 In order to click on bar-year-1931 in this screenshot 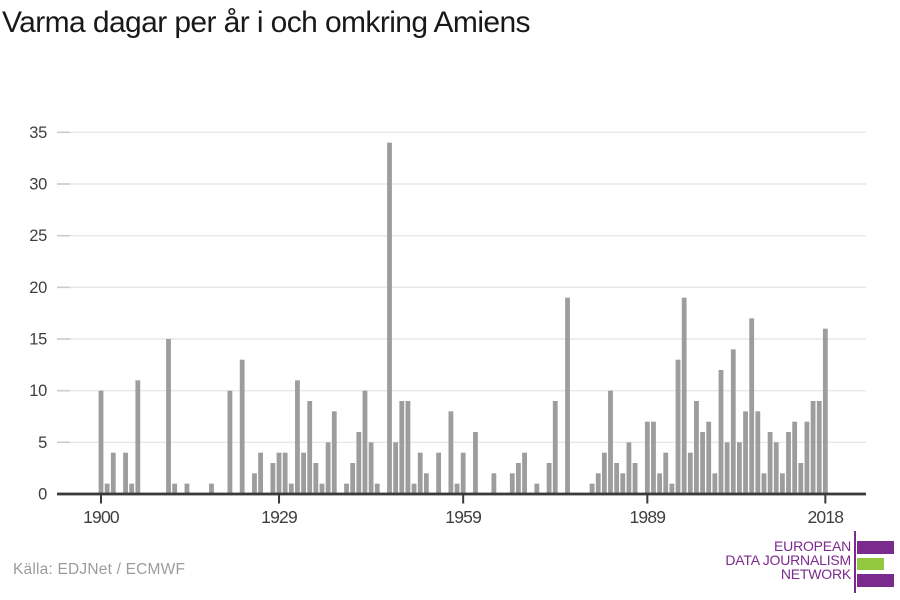, I will do `click(291, 488)`.